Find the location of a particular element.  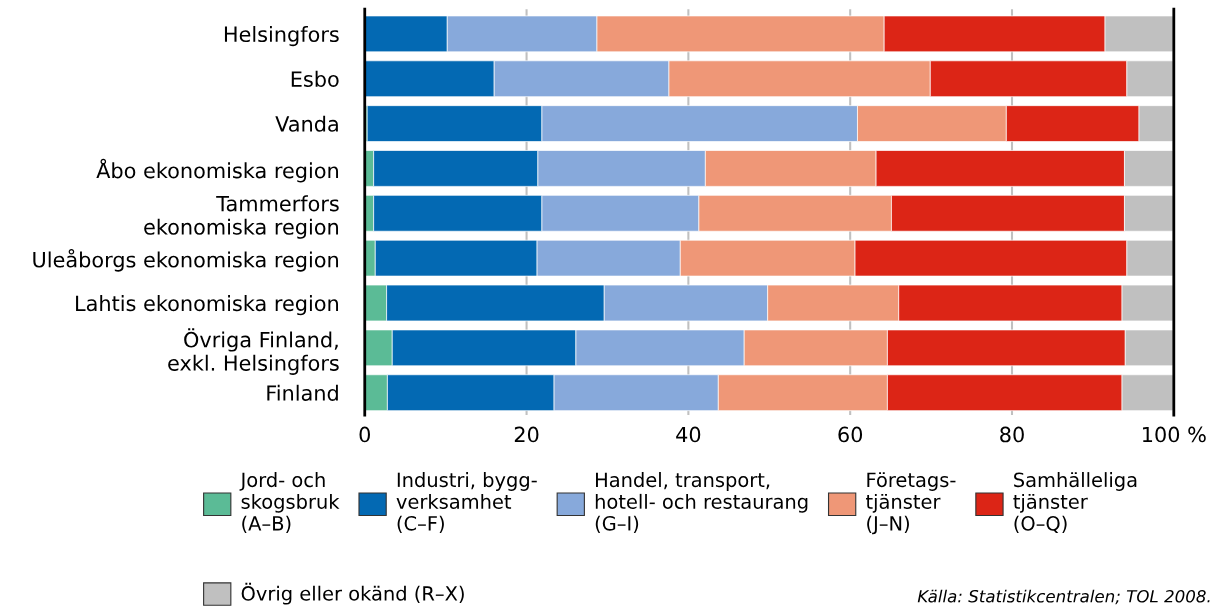

x-tick-label: 100 % is located at coordinates (1174, 434).